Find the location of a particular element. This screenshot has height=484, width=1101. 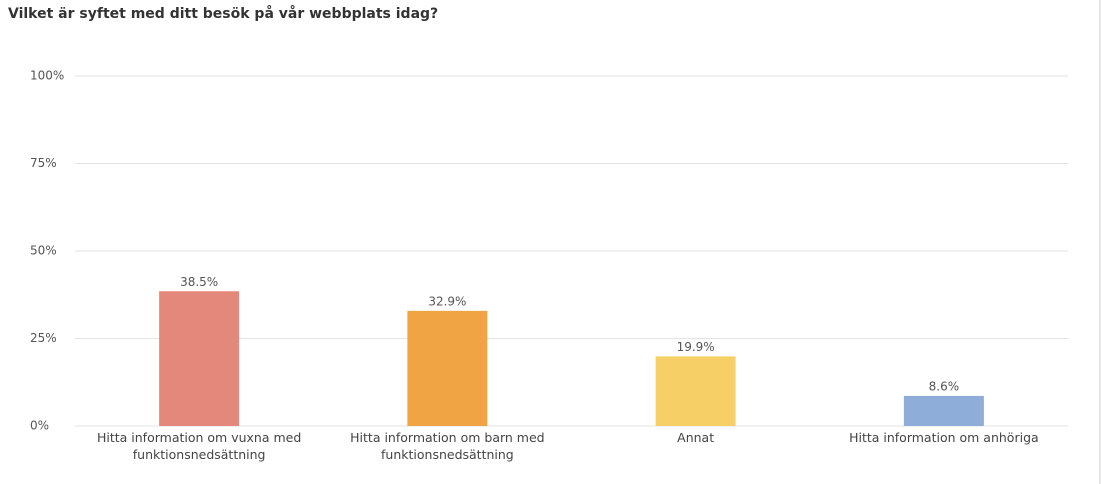

value-label: 38.5% is located at coordinates (199, 282).